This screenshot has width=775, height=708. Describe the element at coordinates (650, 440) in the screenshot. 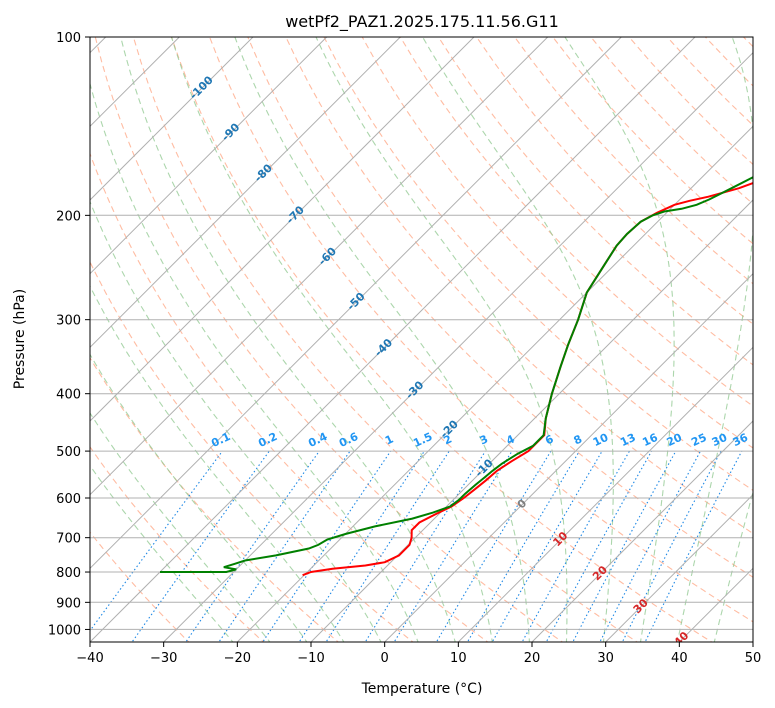

I see `mixing-ratio-label: 16` at that location.